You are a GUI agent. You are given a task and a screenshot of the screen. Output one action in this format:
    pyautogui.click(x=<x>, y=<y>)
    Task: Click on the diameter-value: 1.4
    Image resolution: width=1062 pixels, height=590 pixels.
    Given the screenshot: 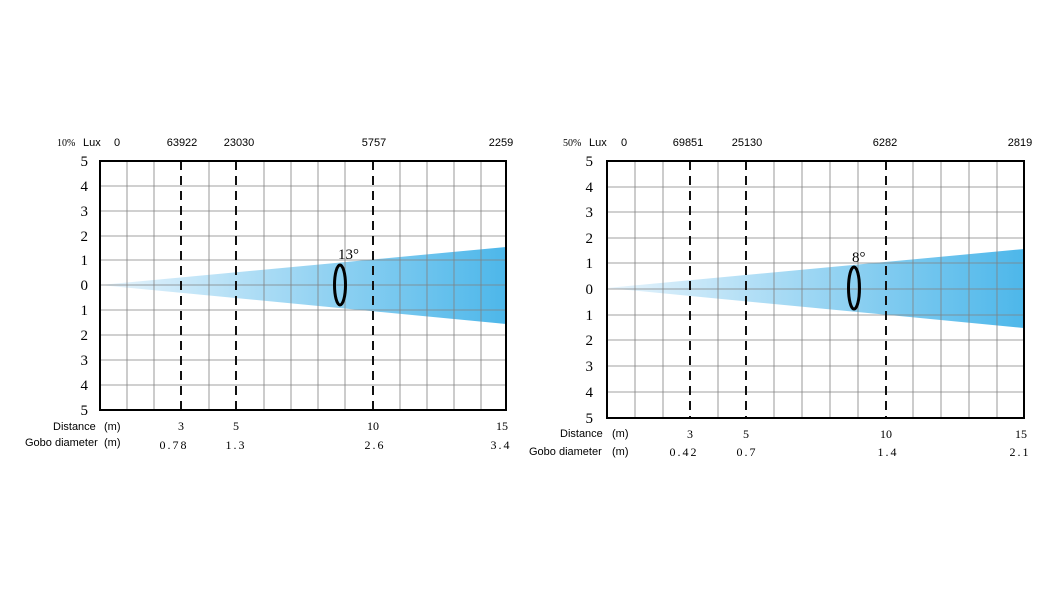 What is the action you would take?
    pyautogui.click(x=888, y=452)
    